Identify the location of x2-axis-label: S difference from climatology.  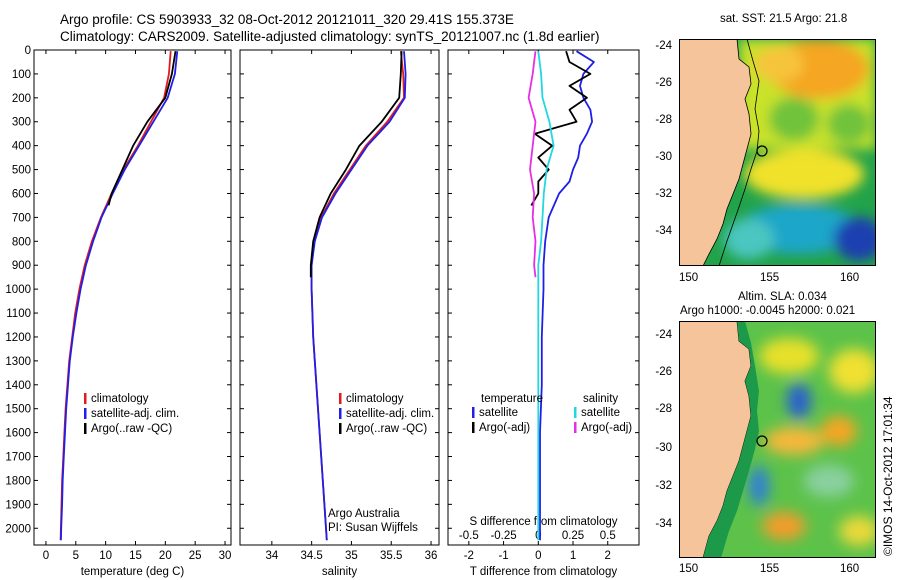
(543, 522).